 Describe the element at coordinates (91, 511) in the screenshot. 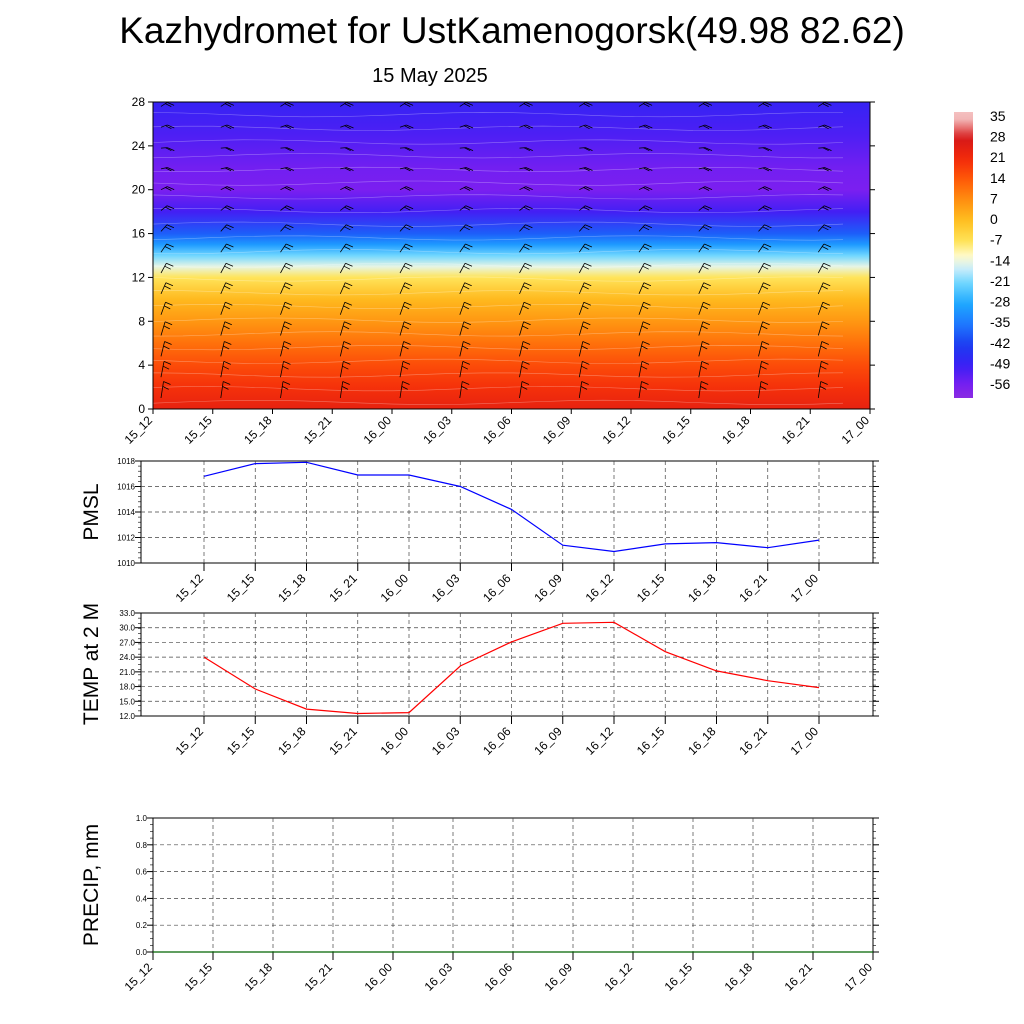

I see `y-axis-title: PMSL` at that location.